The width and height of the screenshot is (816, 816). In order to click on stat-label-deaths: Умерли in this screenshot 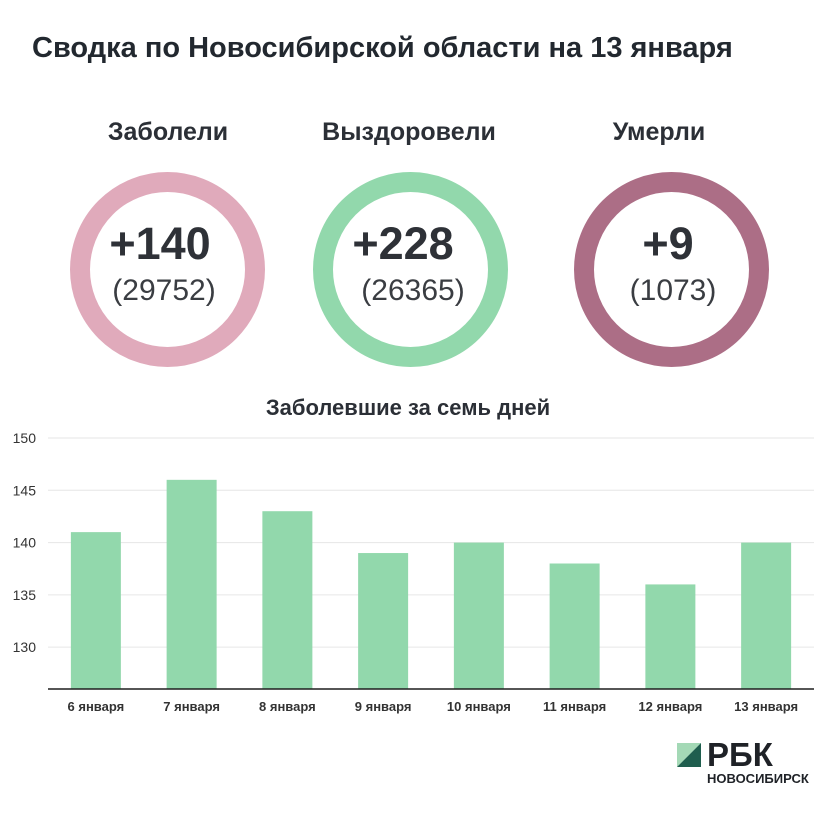, I will do `click(659, 132)`.